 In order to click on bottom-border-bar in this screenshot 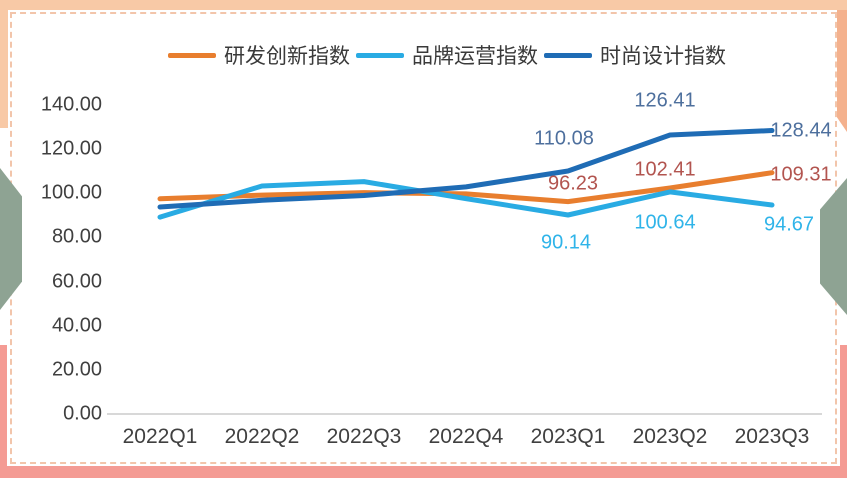, I will do `click(423, 472)`.